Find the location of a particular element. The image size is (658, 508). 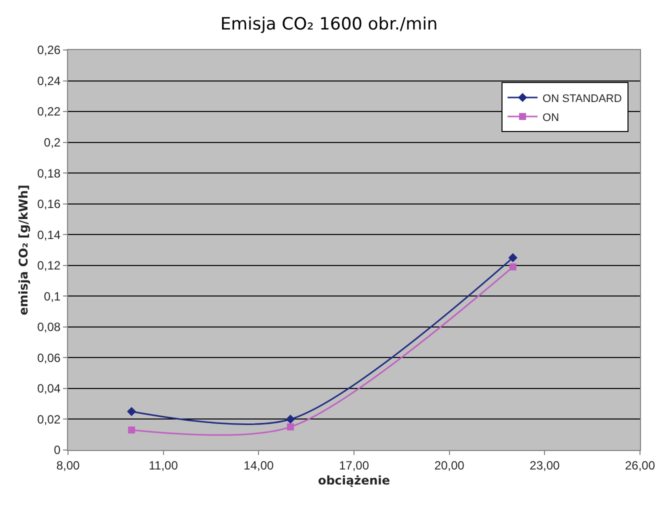

legend-label: ON is located at coordinates (551, 118).